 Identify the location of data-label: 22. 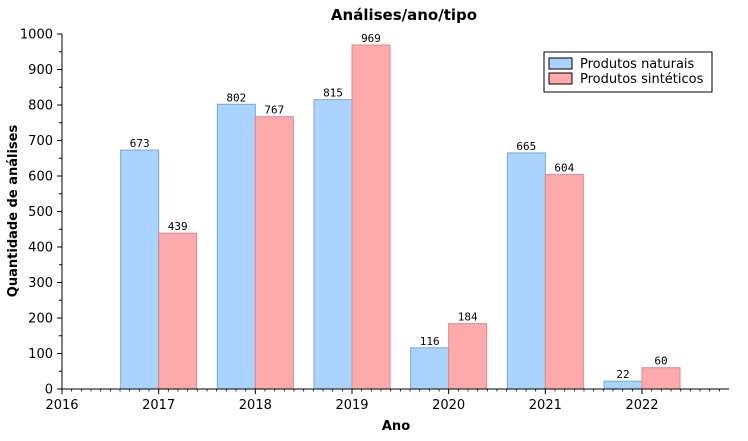
(622, 374).